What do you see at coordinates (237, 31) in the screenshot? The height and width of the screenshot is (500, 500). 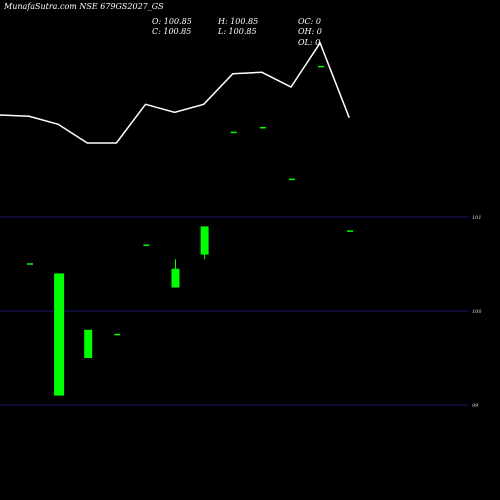 I see `low-value: L: 100.85` at bounding box center [237, 31].